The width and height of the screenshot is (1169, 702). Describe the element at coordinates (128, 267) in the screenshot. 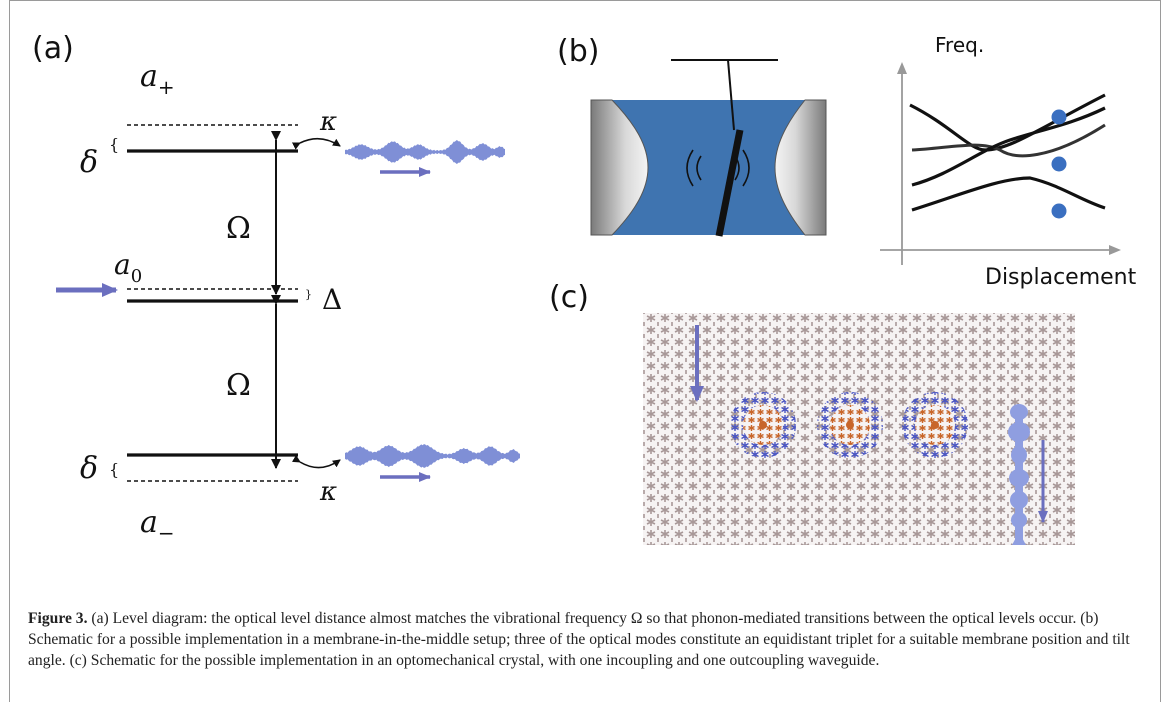

I see `level-middle-label: a0` at that location.